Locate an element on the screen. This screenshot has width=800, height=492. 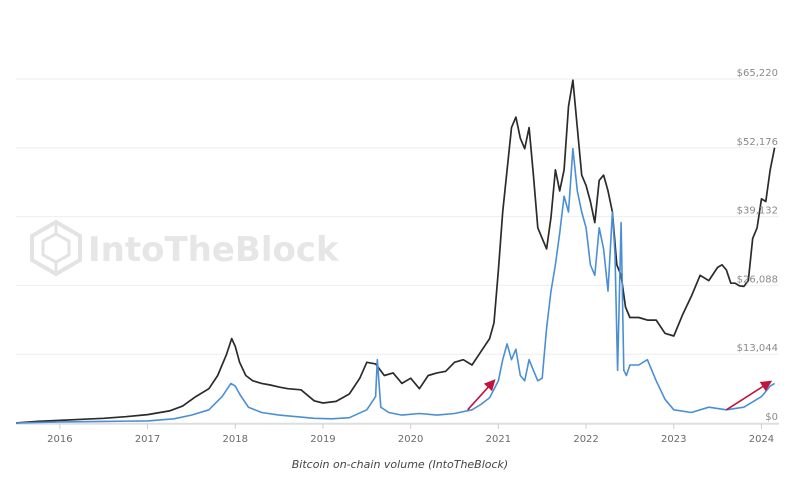
x-tick-label: 2022 is located at coordinates (585, 439).